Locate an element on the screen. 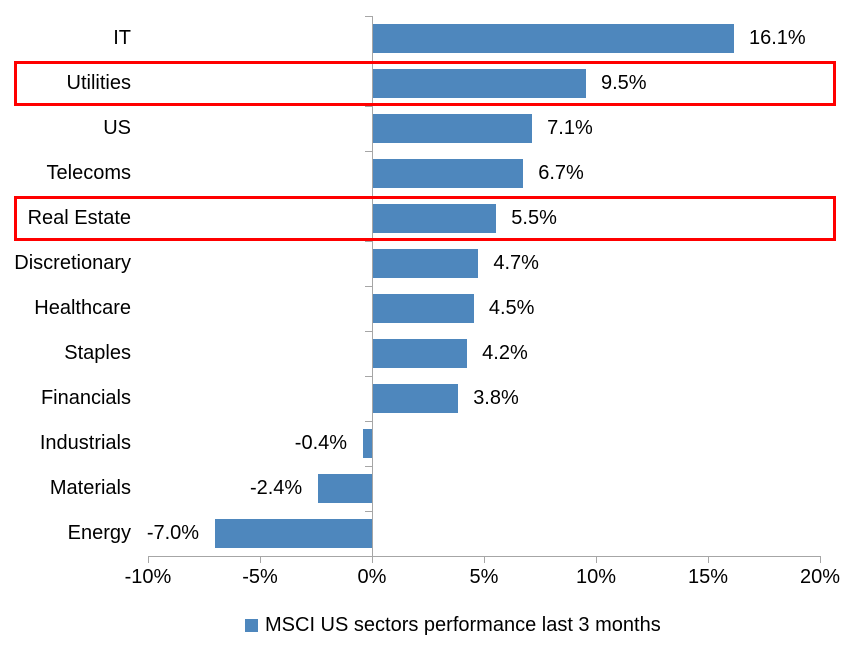  value-label: 16.1% is located at coordinates (777, 38).